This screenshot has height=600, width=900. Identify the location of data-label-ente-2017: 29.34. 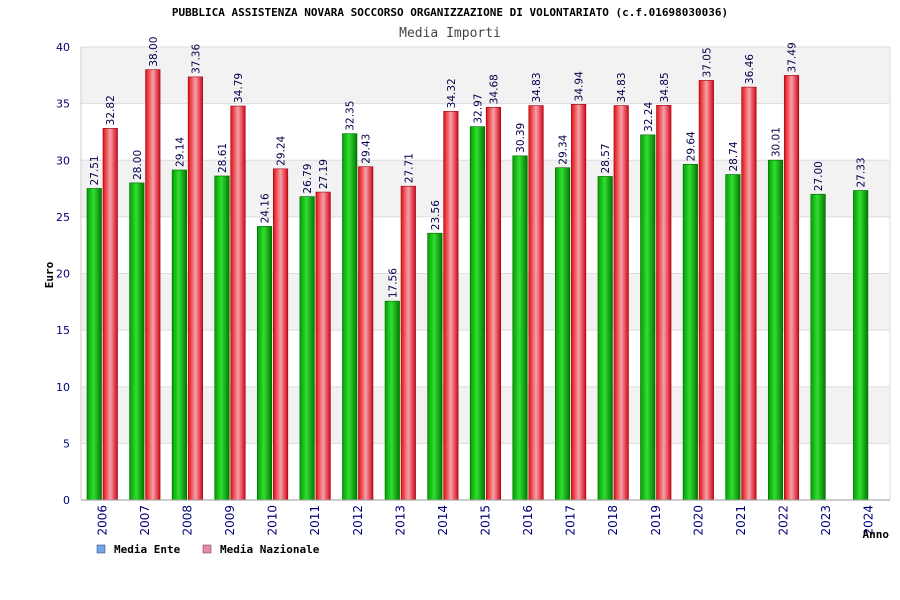
(564, 149).